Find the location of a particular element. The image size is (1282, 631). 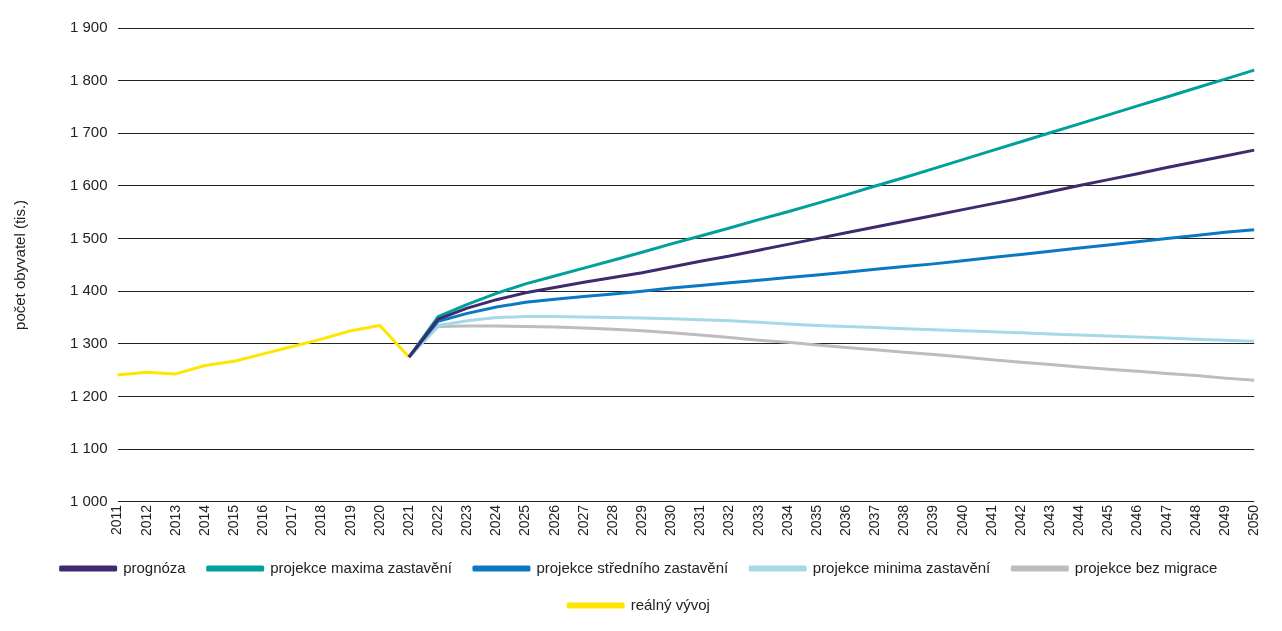

y-tick-label: 1 900 is located at coordinates (88, 27).